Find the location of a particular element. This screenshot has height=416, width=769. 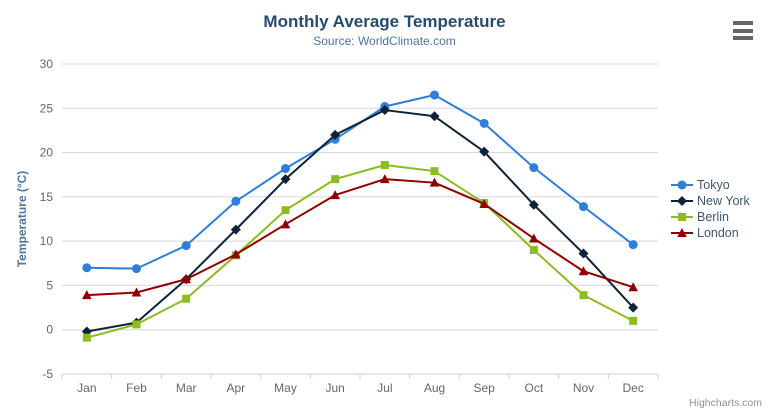

x-axis-label: Jul is located at coordinates (384, 388).